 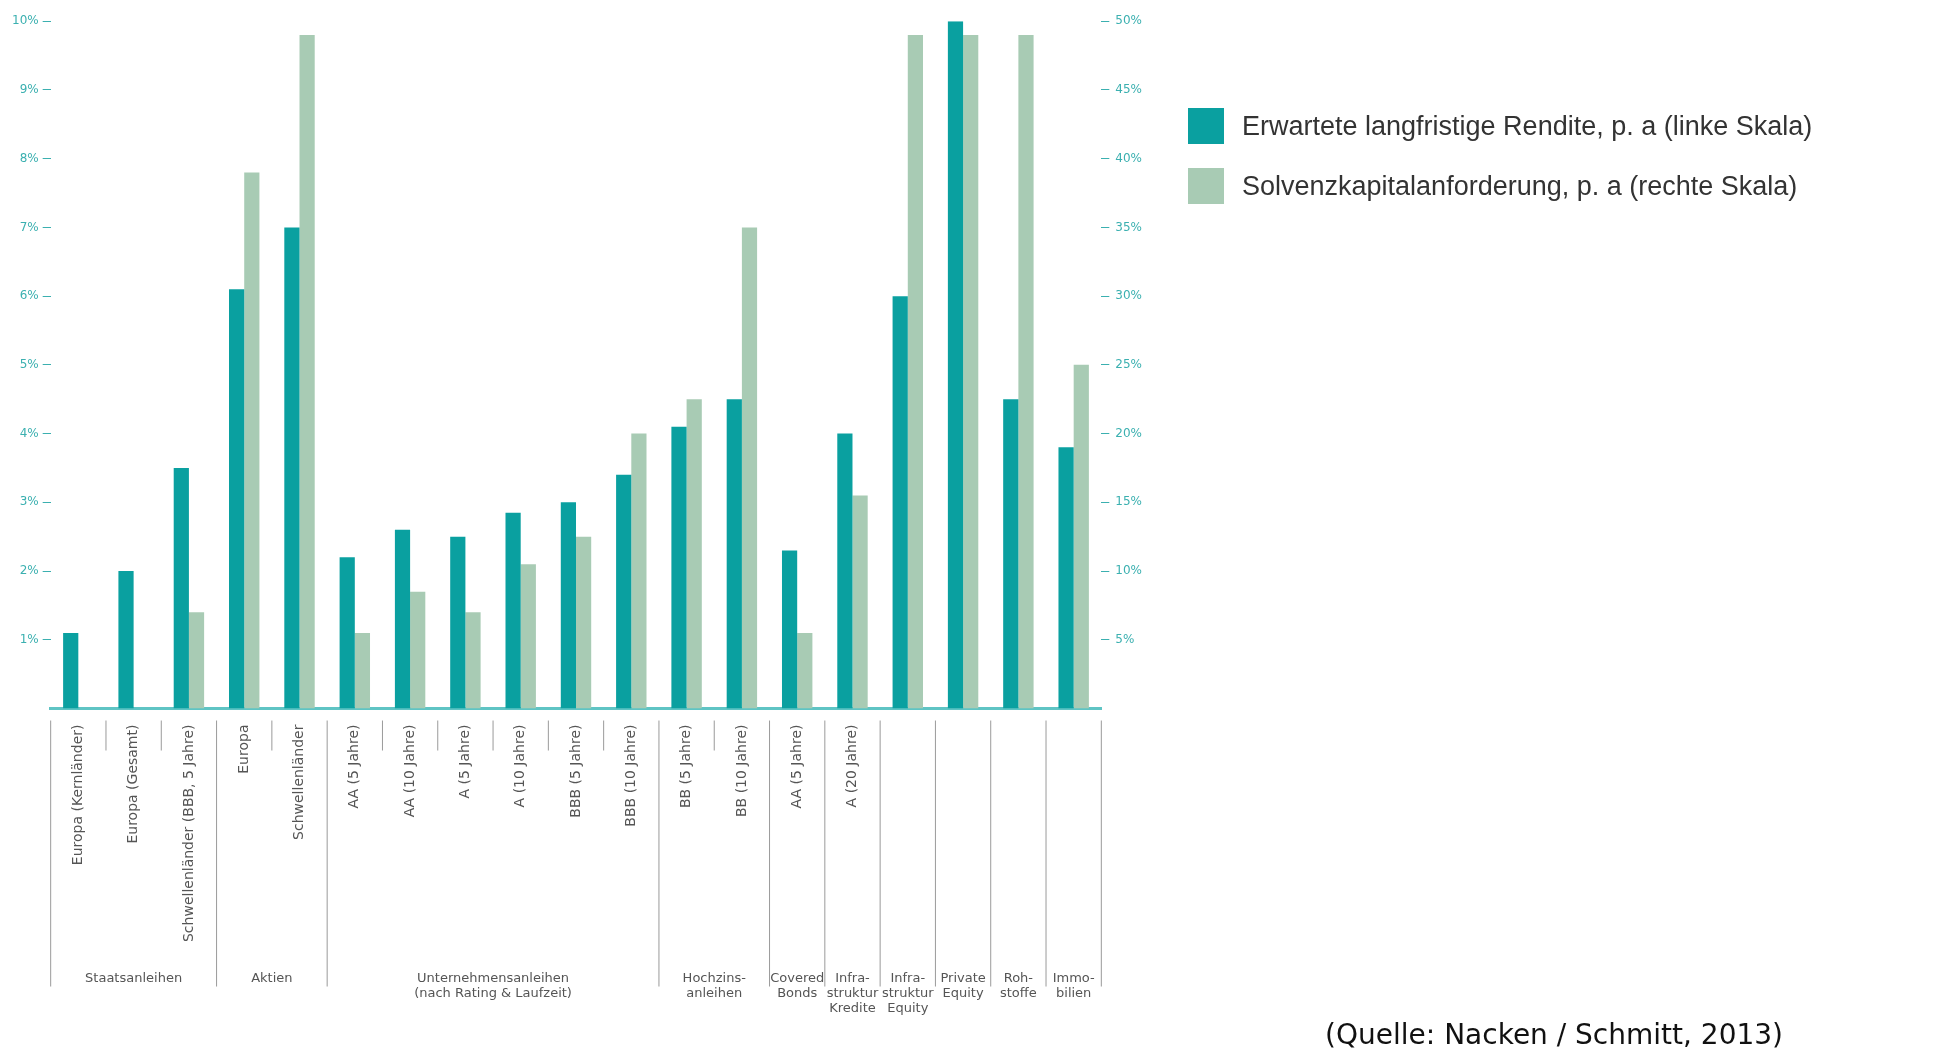 I want to click on y2-tick-label: 45%, so click(x=1128, y=89).